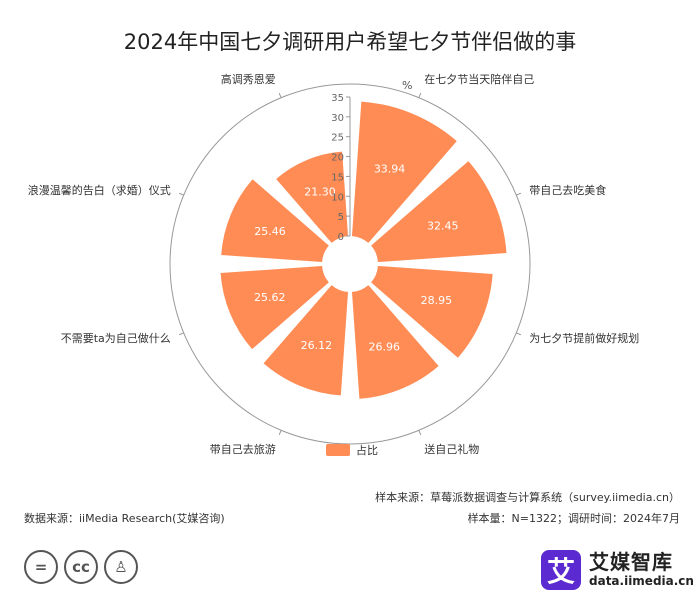  Describe the element at coordinates (390, 168) in the screenshot. I see `value-label-0: 33.94` at that location.